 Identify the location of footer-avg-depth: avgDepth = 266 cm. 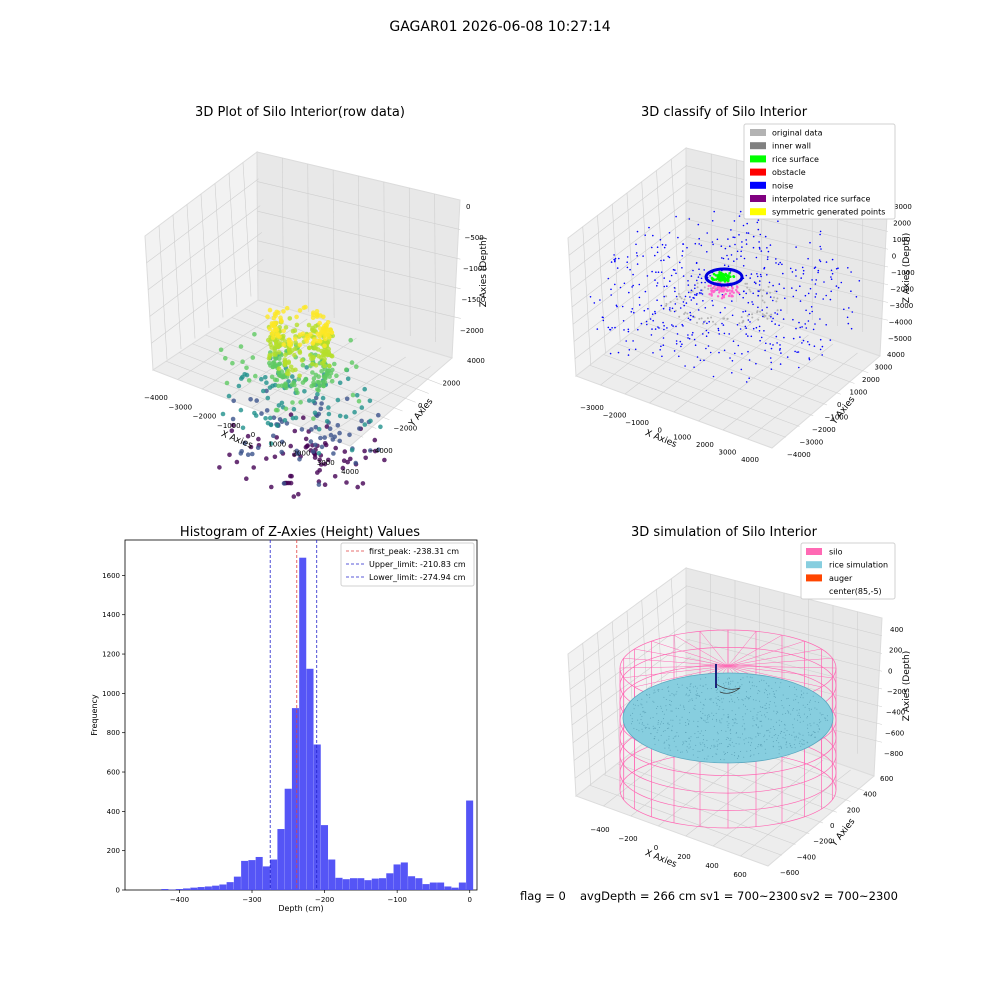
(638, 896).